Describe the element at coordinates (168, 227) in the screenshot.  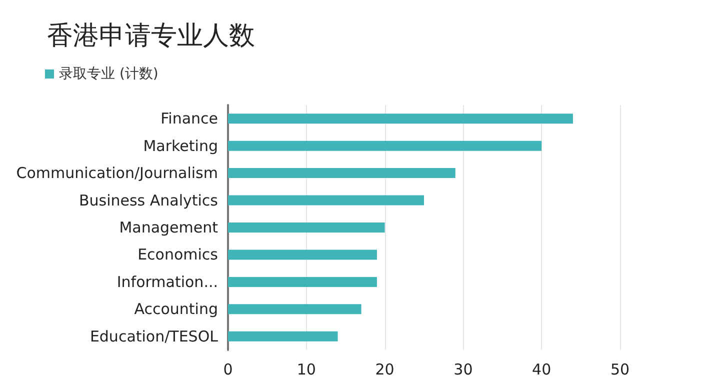
I see `y-tick-label: Management` at that location.